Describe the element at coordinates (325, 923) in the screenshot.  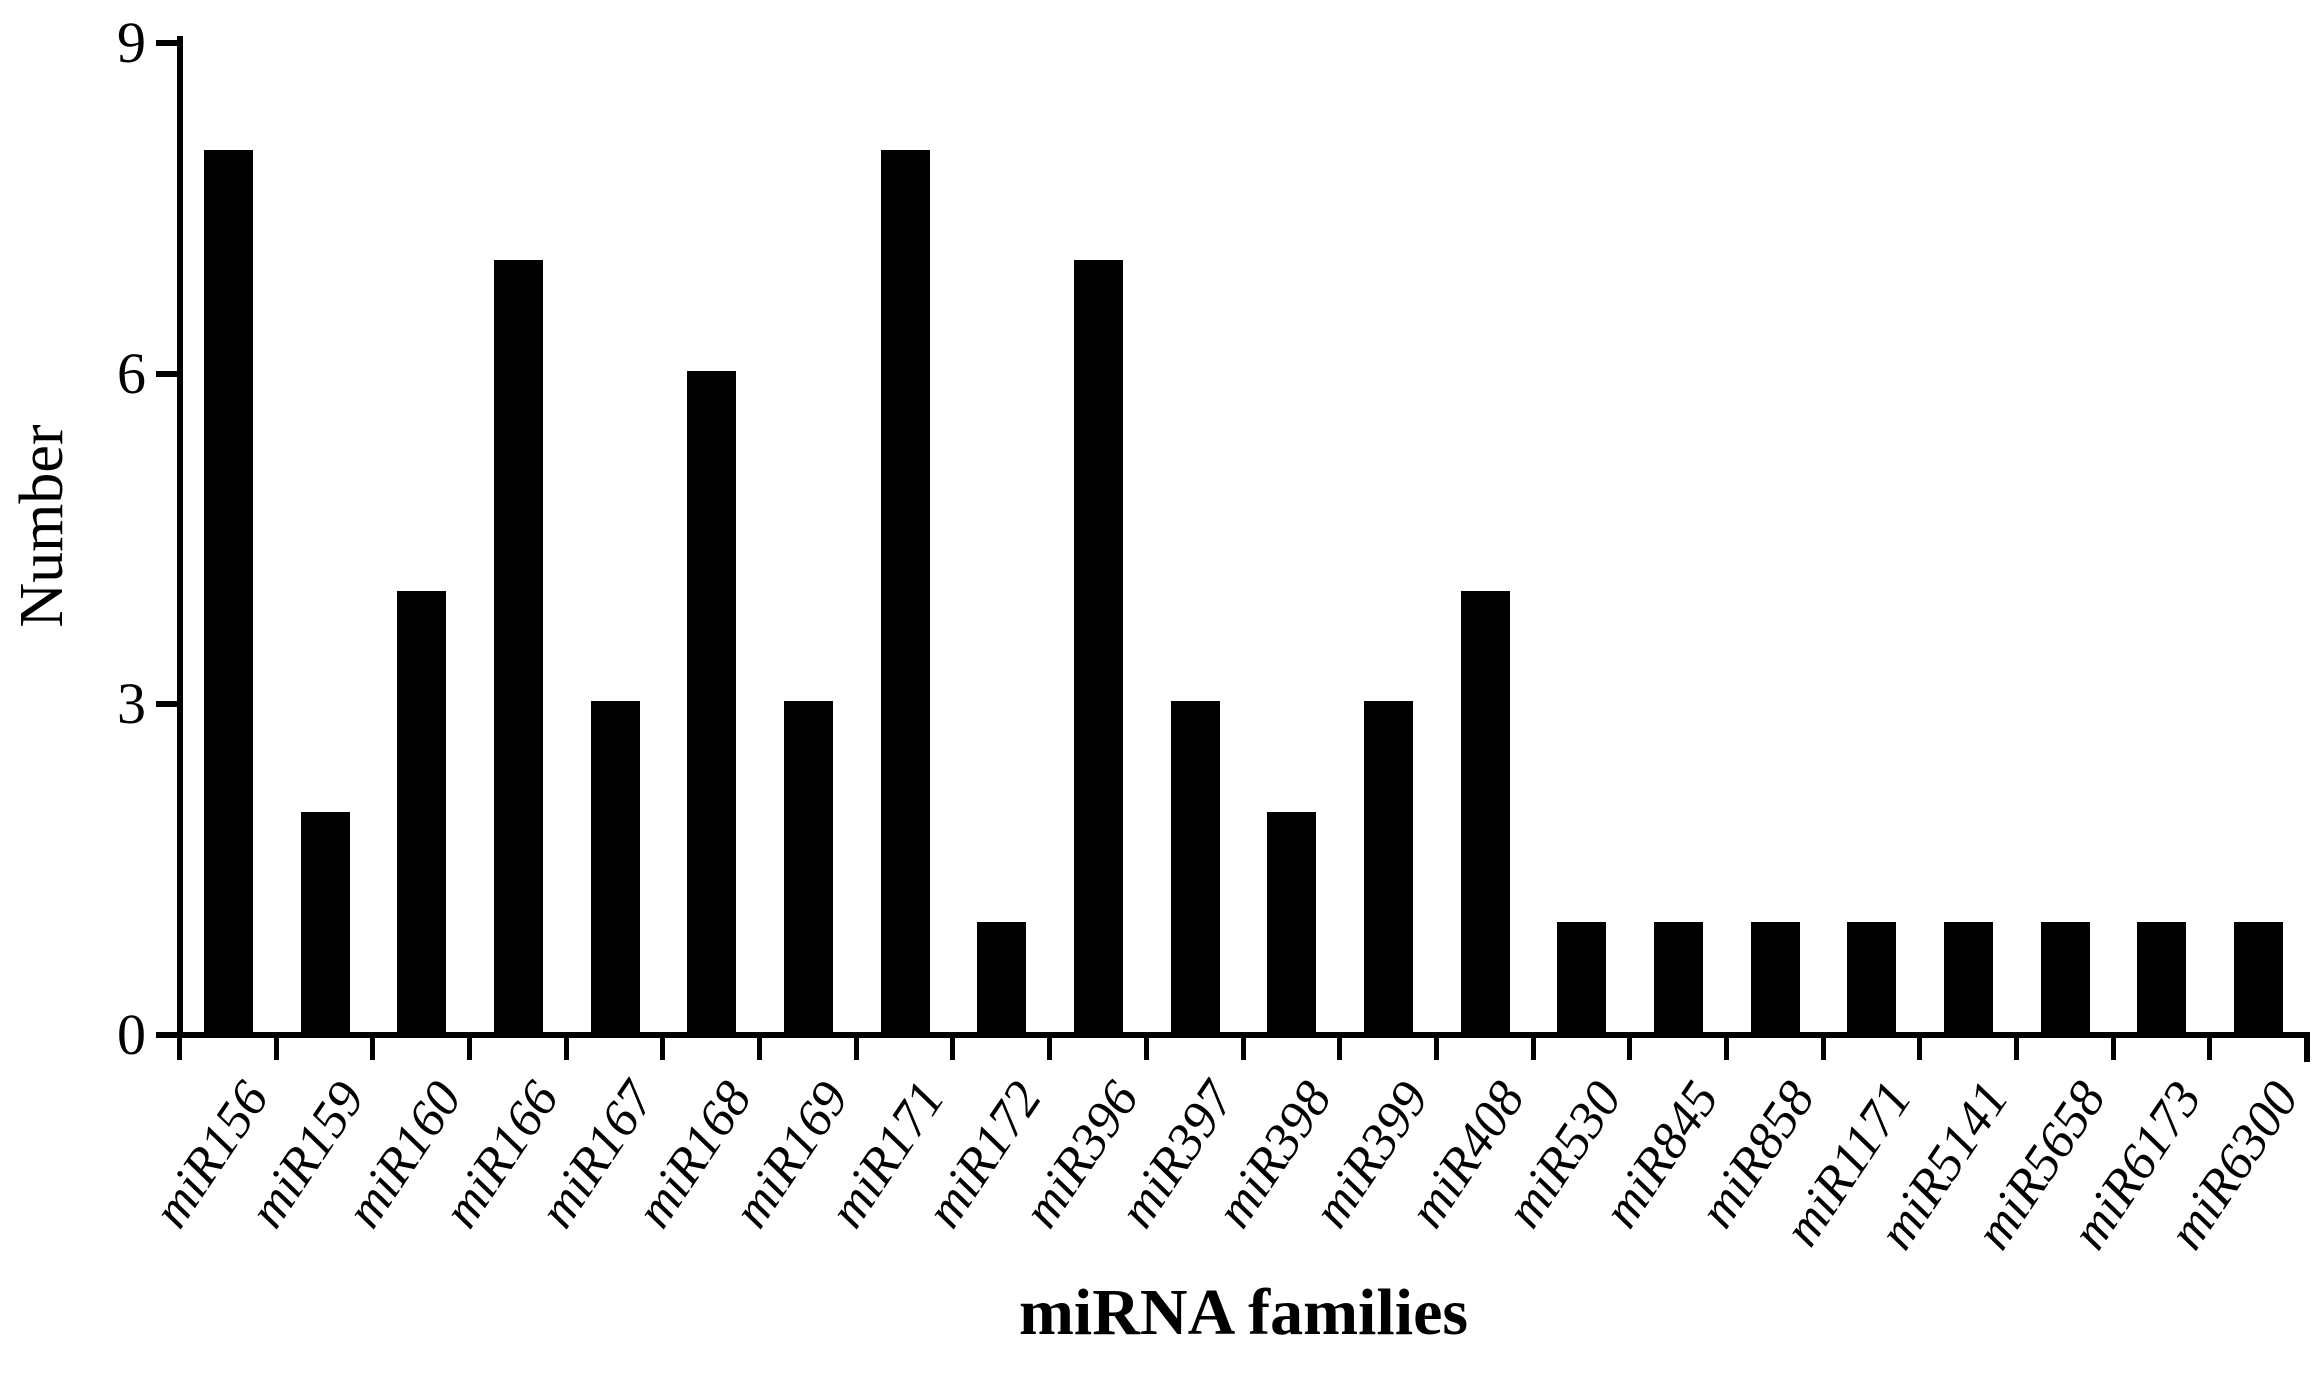
I see `bar-miR159` at that location.